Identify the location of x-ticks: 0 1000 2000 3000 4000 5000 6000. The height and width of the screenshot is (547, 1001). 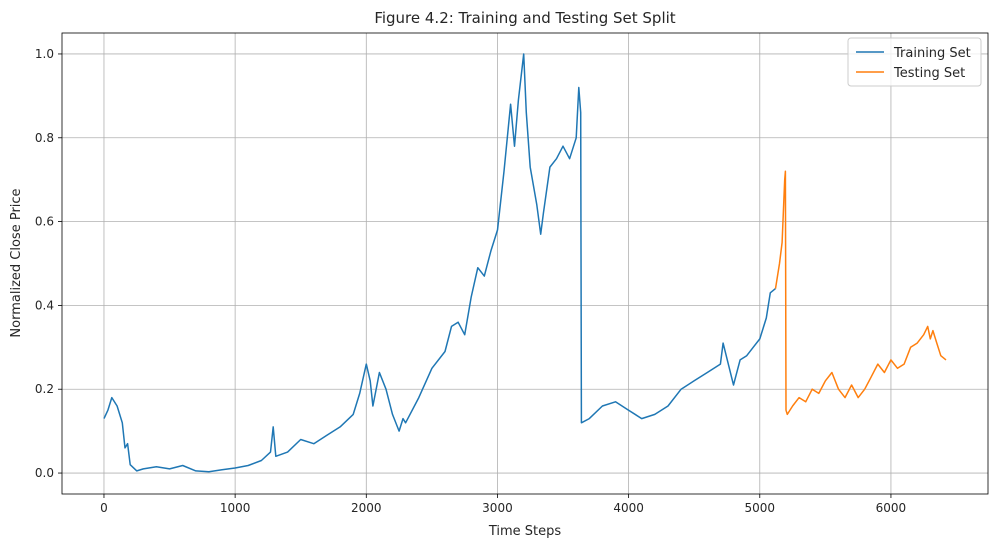
(503, 504).